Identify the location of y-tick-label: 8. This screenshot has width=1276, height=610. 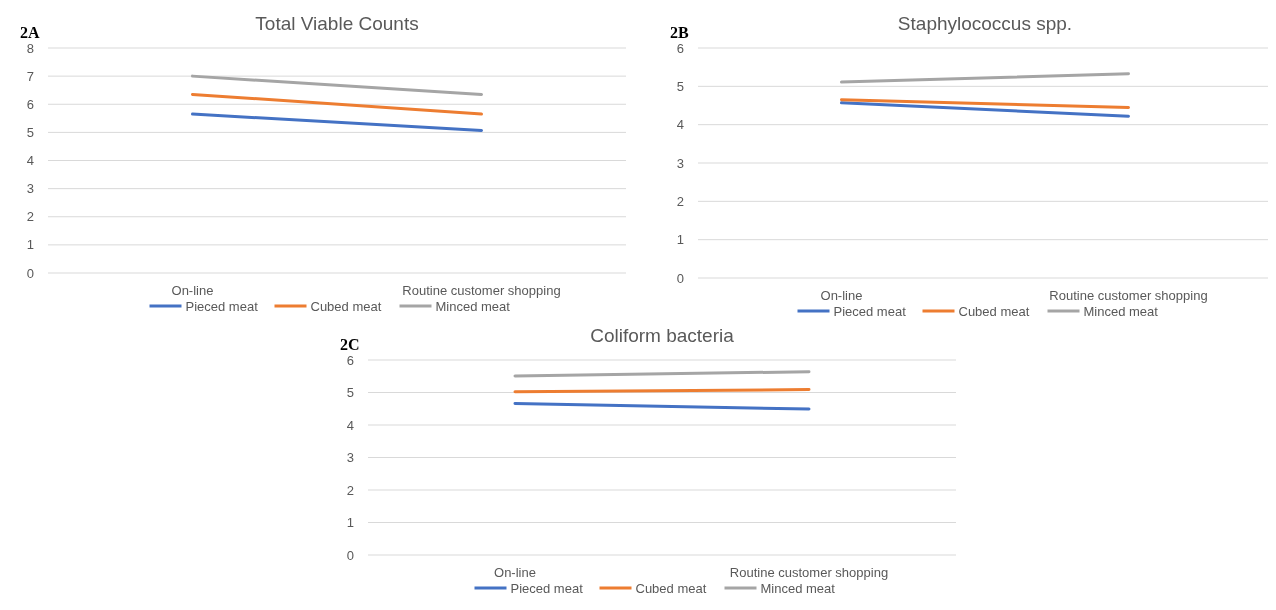
(30, 48).